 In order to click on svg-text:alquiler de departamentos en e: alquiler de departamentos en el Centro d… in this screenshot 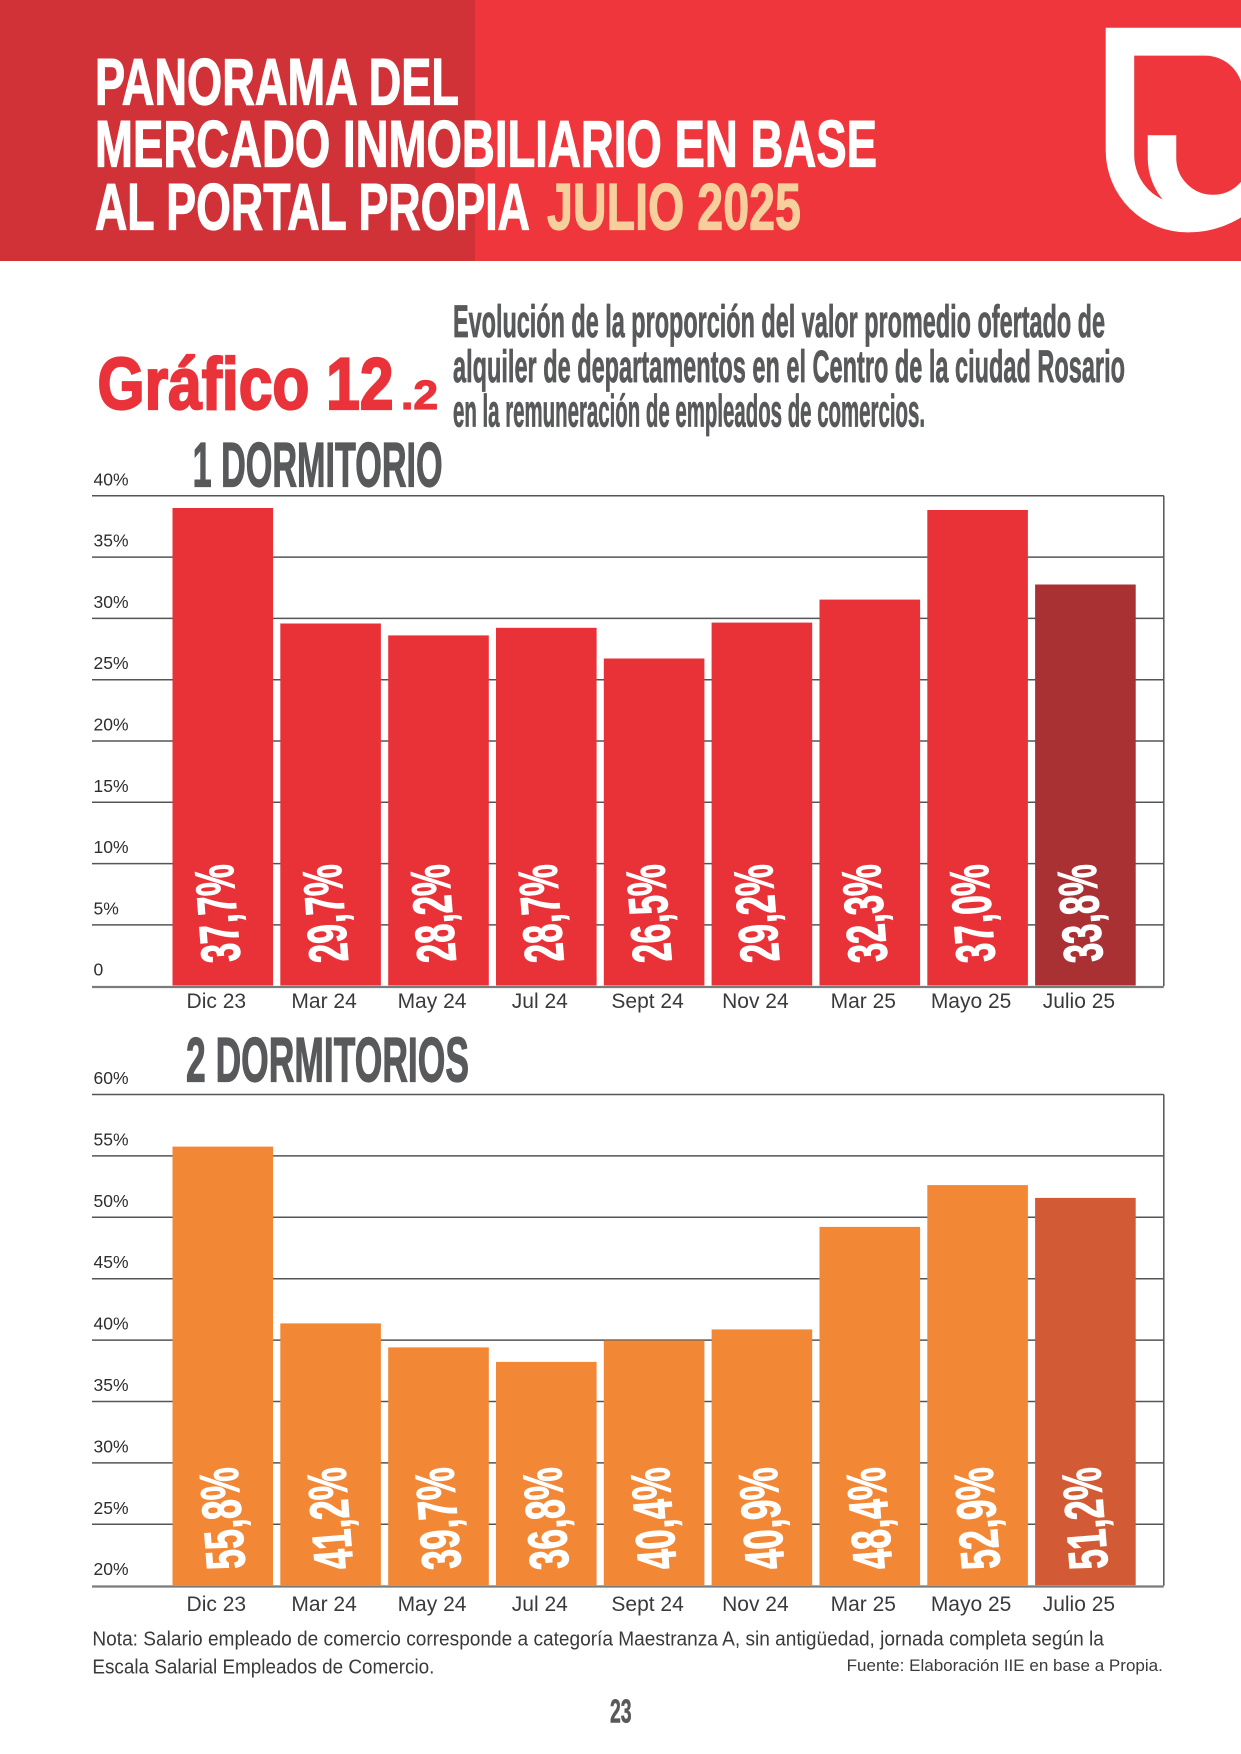, I will do `click(789, 366)`.